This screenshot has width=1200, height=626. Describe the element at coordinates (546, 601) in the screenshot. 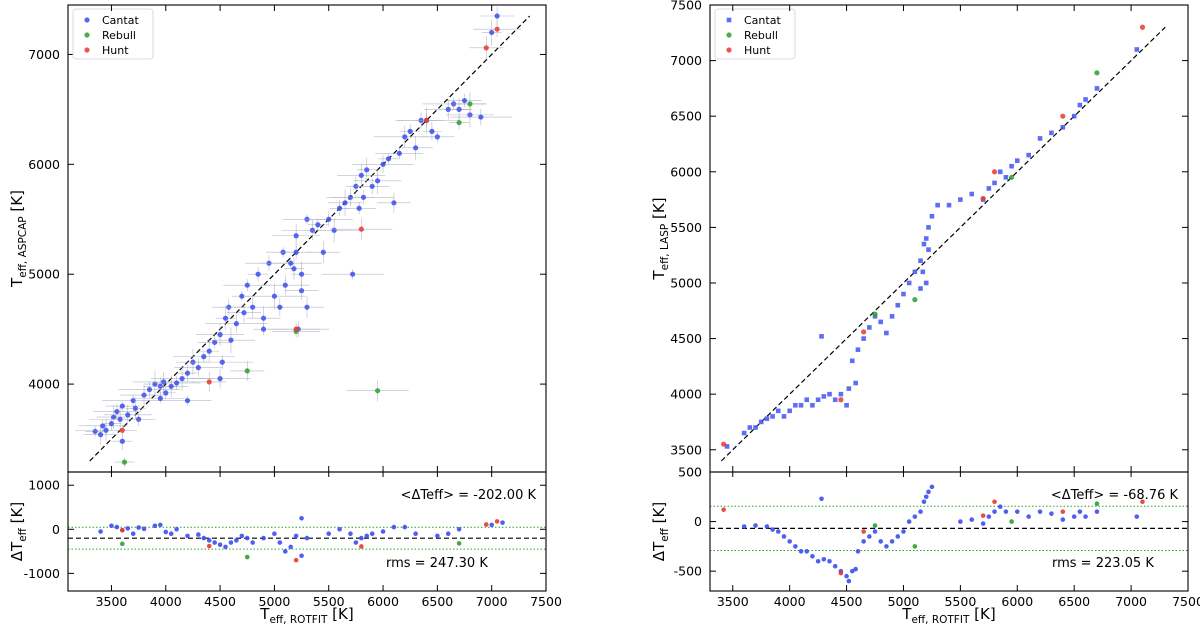

I see `x-tick-label: 7500` at that location.